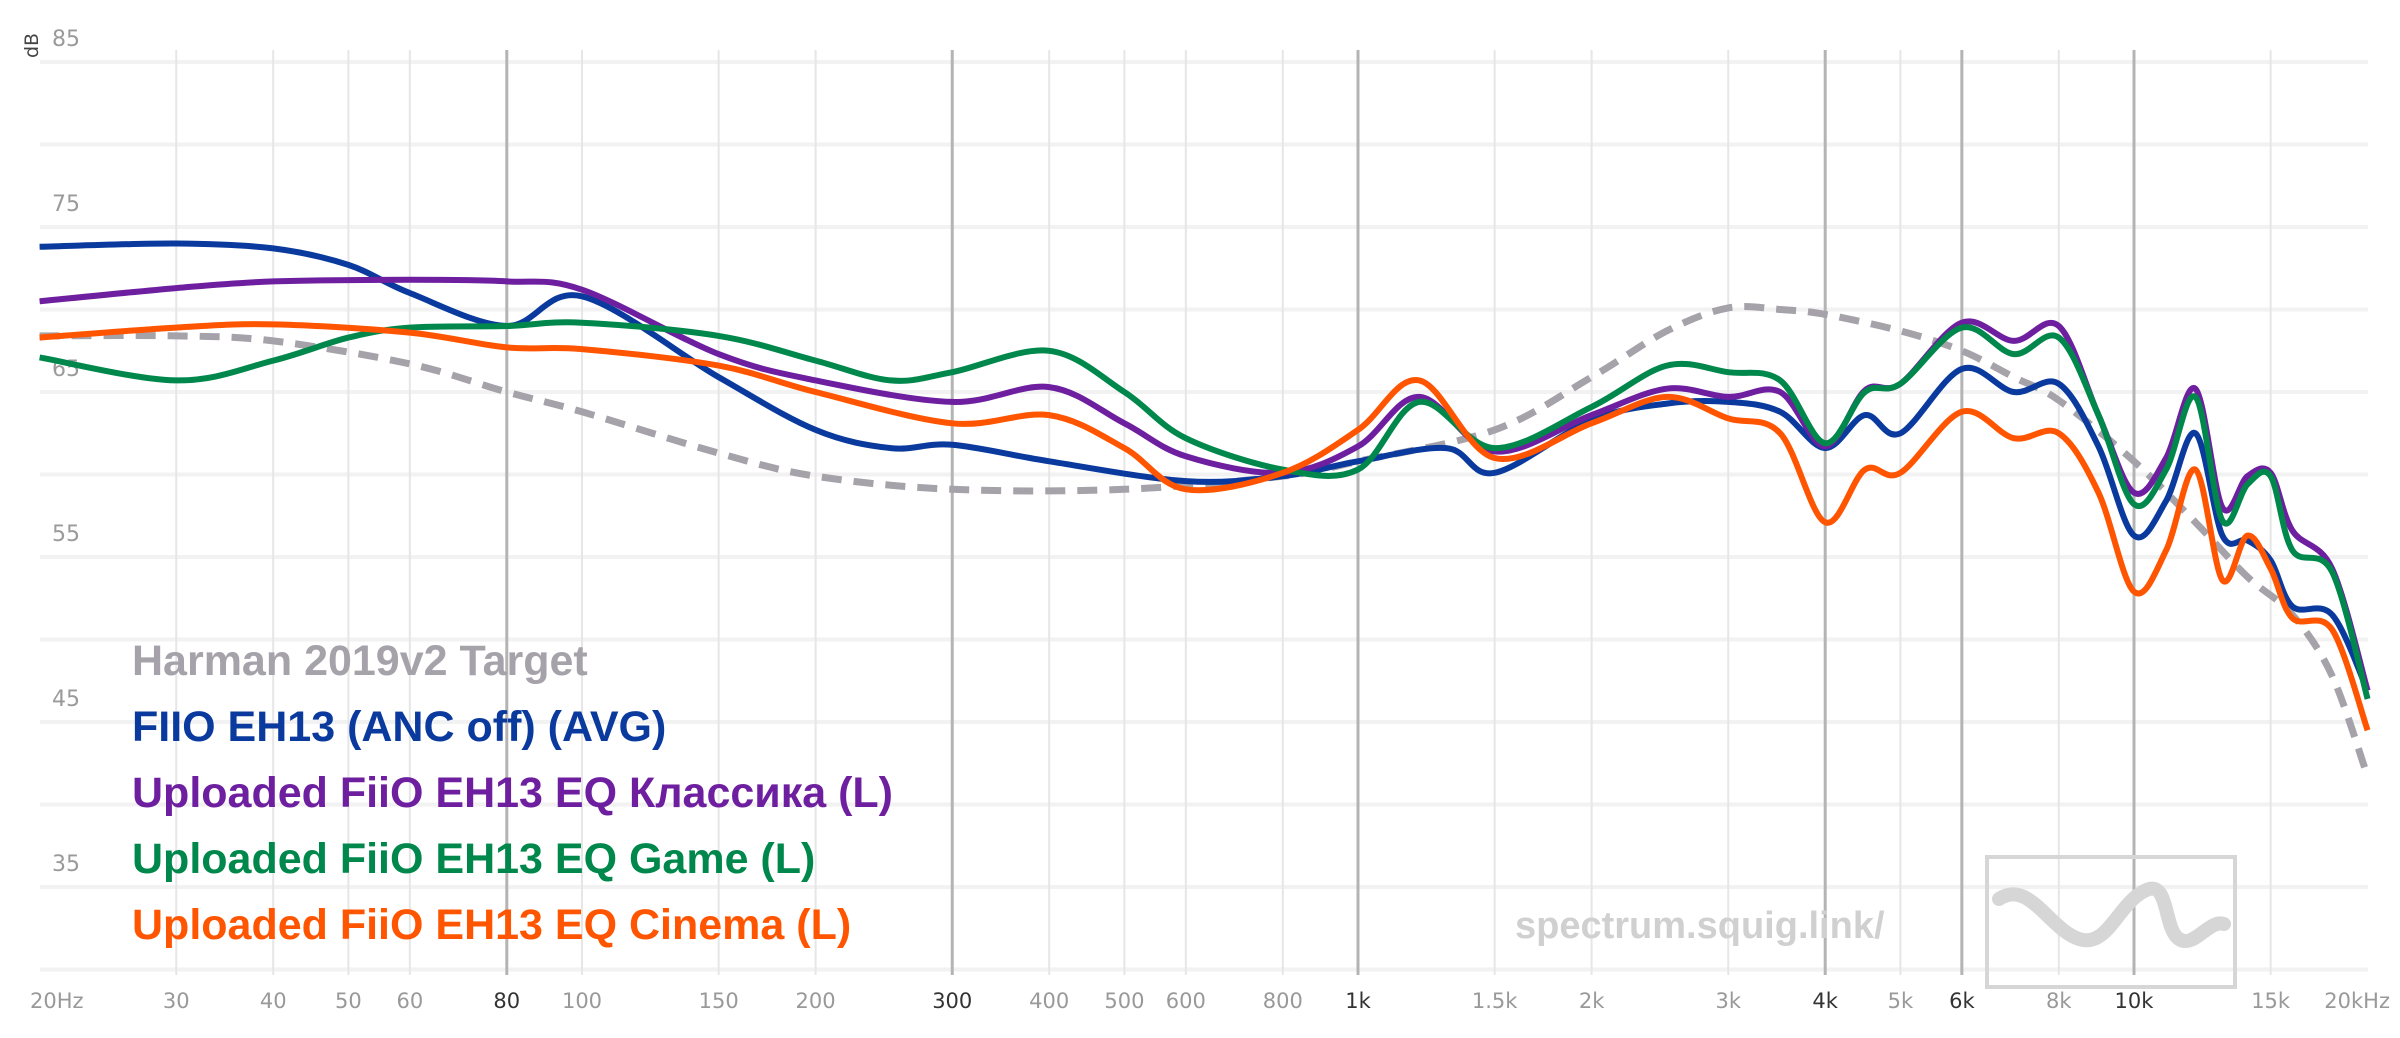  What do you see at coordinates (1049, 1001) in the screenshot?
I see `x-tick-label: 400` at bounding box center [1049, 1001].